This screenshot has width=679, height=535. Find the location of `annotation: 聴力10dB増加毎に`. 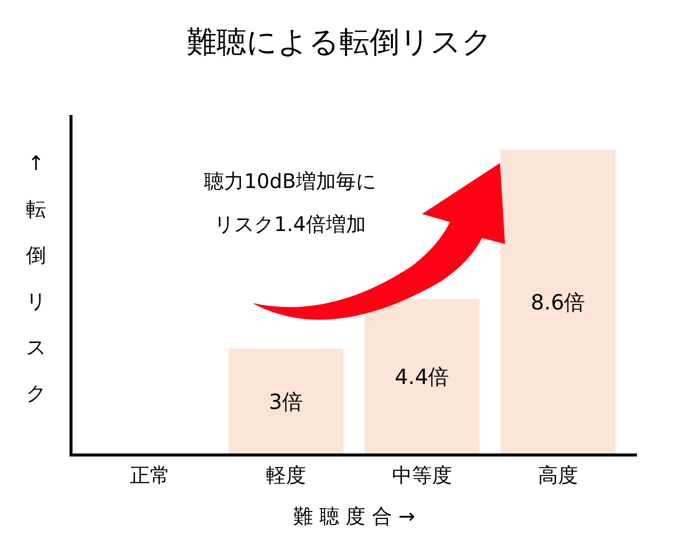

annotation: 聴力10dB増加毎に is located at coordinates (290, 181).